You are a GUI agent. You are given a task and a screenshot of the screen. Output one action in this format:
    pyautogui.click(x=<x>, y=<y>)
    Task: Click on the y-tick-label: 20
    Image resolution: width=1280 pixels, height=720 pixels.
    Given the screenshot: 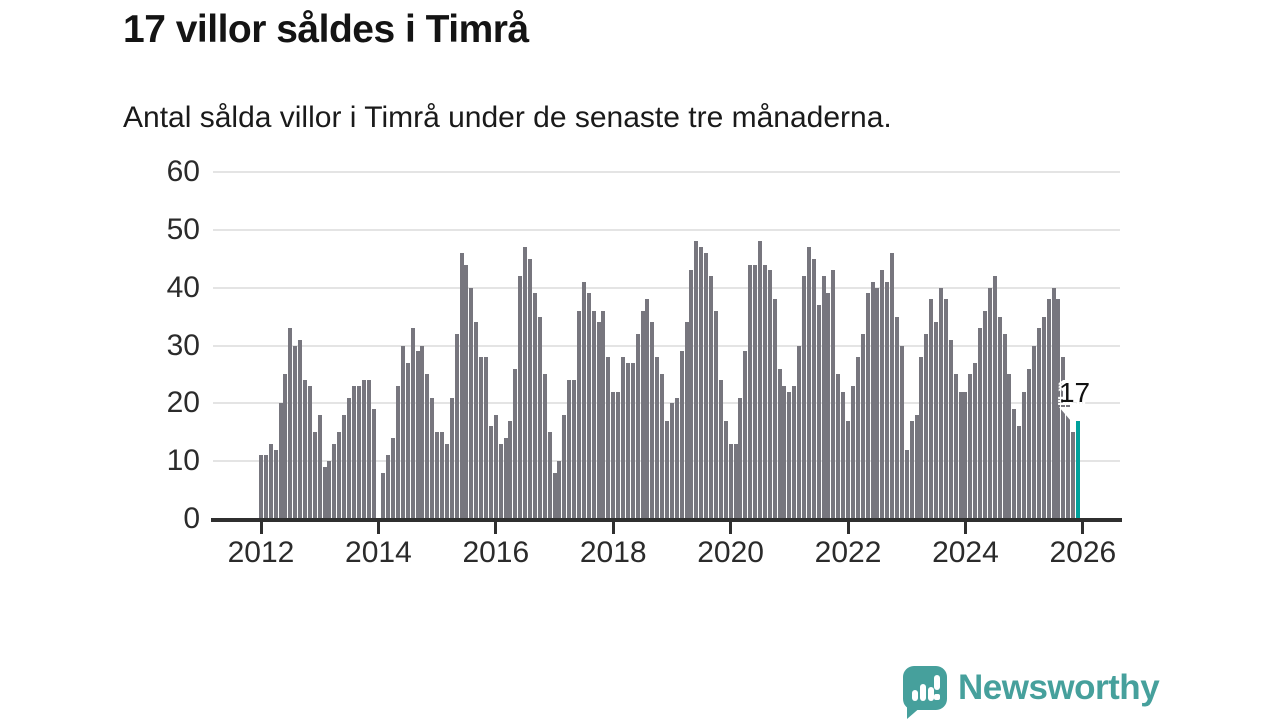 What is the action you would take?
    pyautogui.click(x=183, y=403)
    